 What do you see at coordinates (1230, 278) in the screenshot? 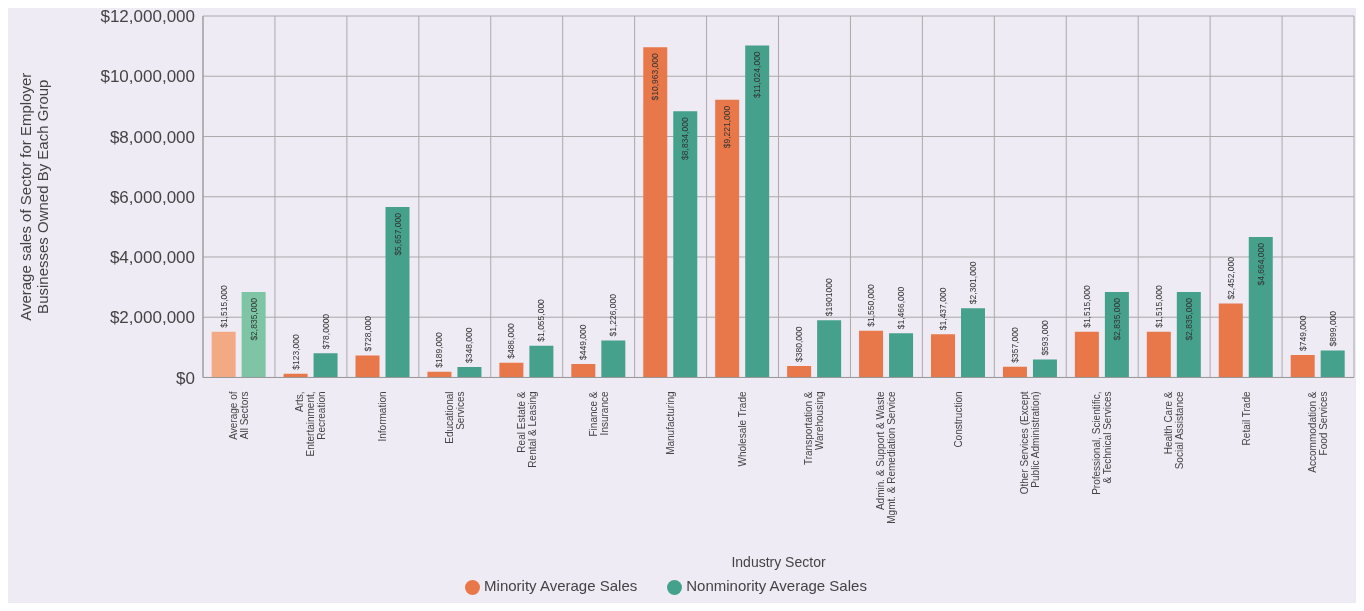
I see `data-label: $2,452,000` at bounding box center [1230, 278].